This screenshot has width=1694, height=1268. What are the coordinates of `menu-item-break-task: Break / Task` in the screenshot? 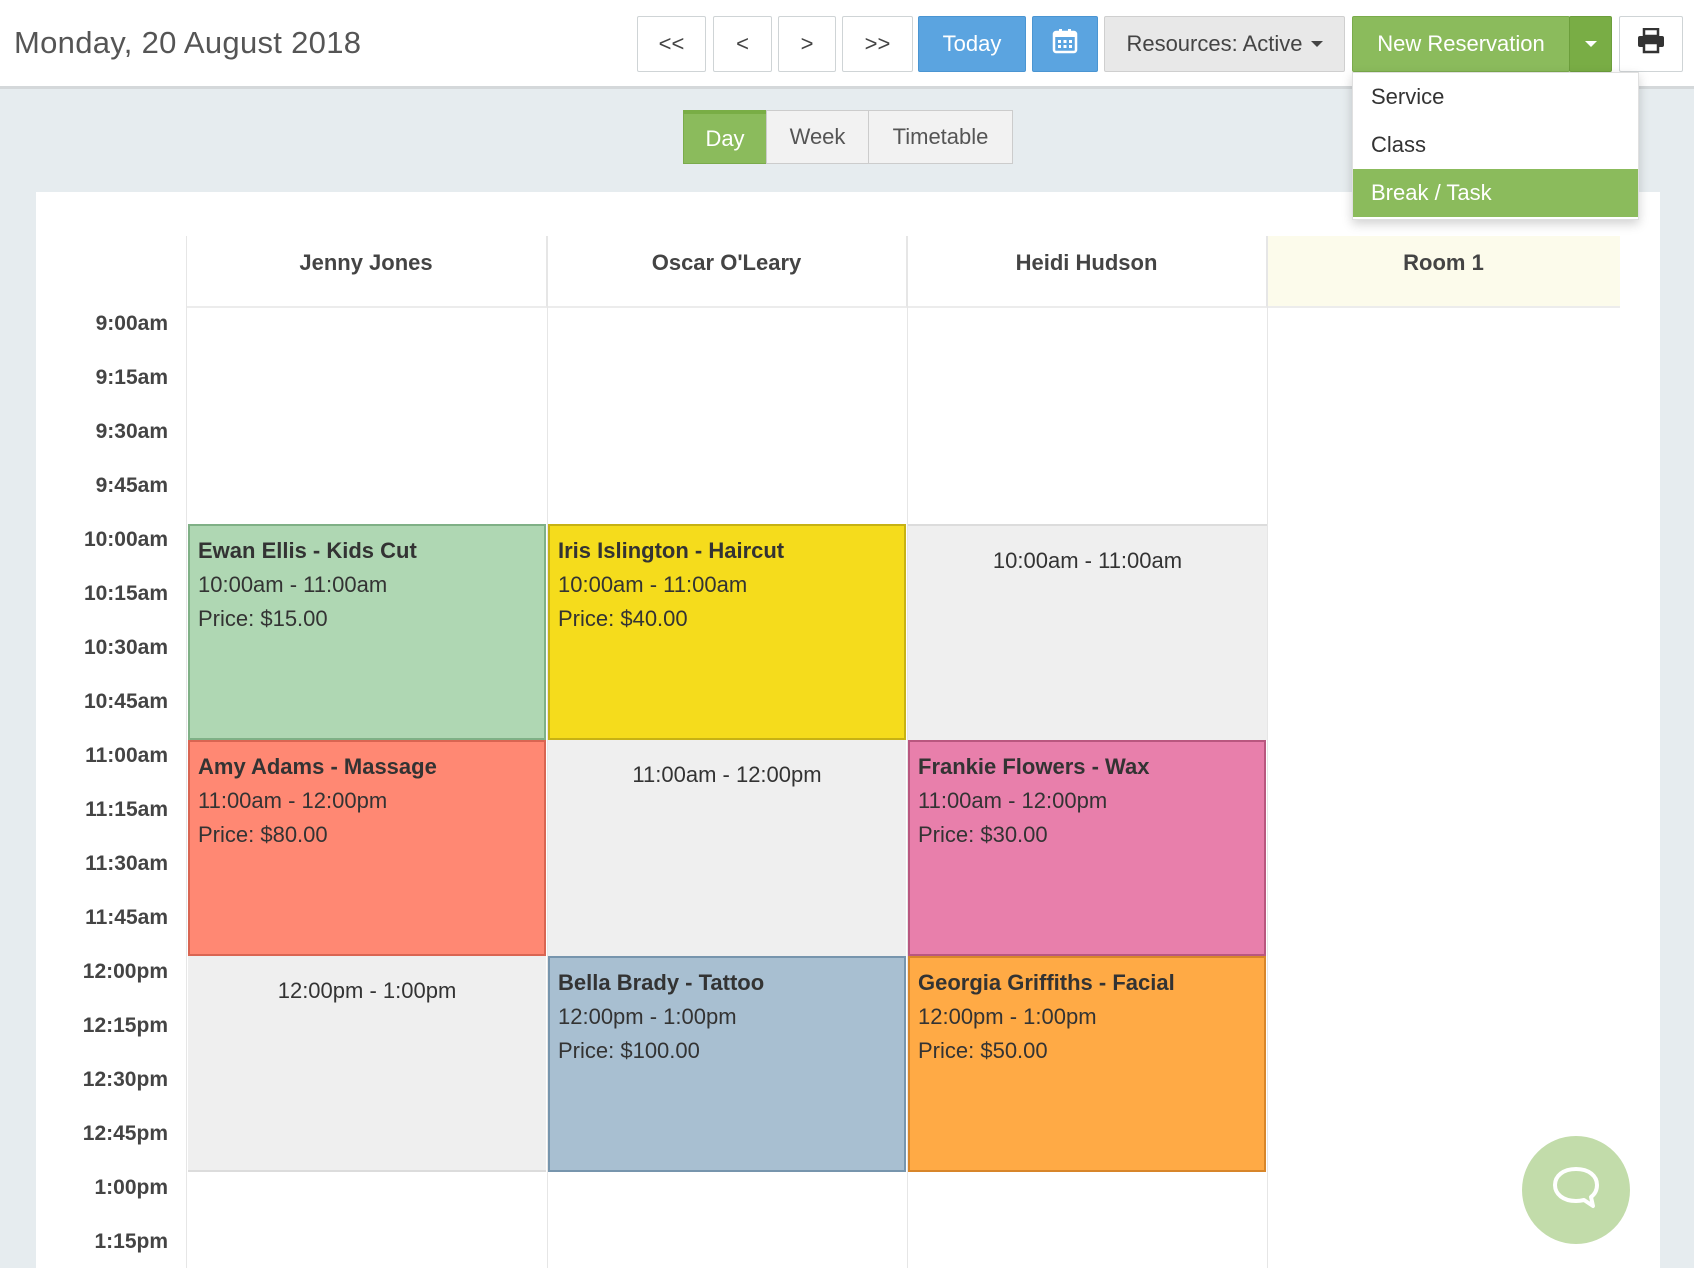 It's located at (1495, 193).